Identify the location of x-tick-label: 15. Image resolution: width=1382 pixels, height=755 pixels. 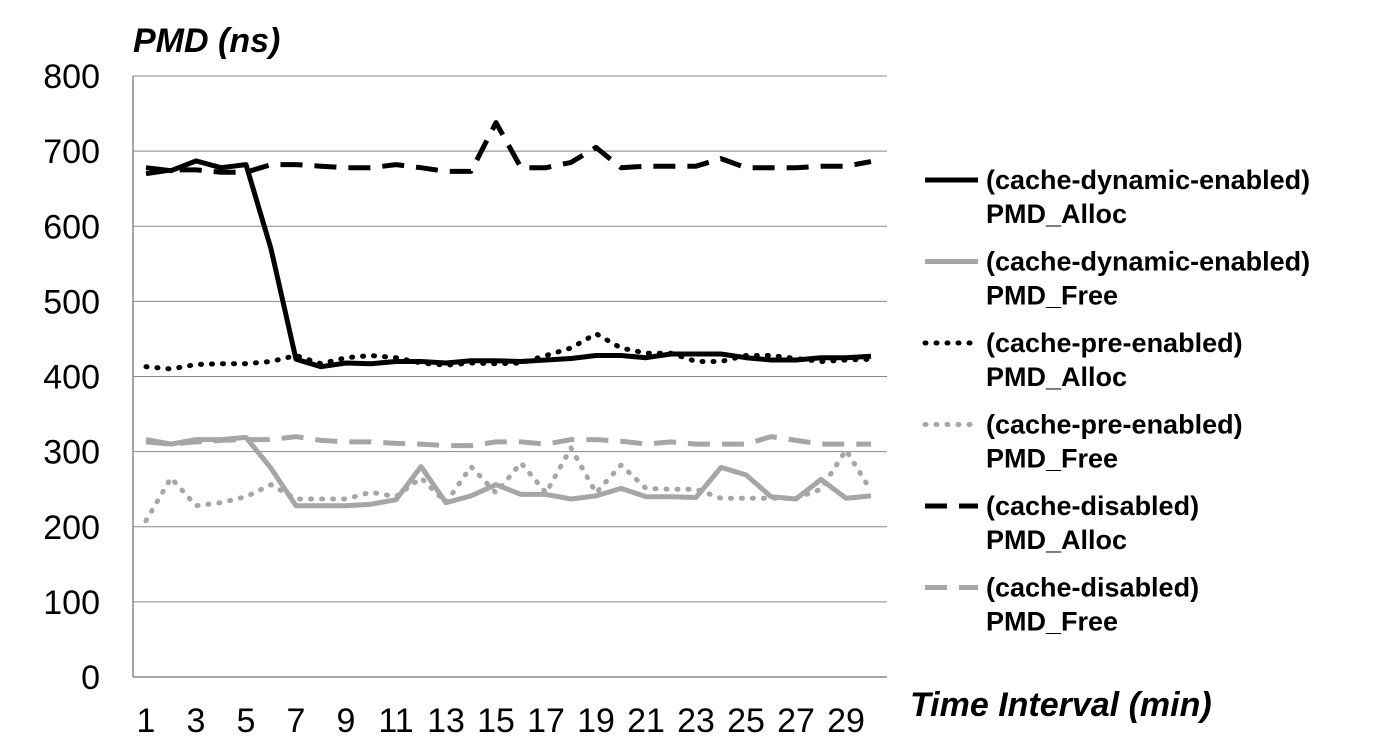
(496, 721).